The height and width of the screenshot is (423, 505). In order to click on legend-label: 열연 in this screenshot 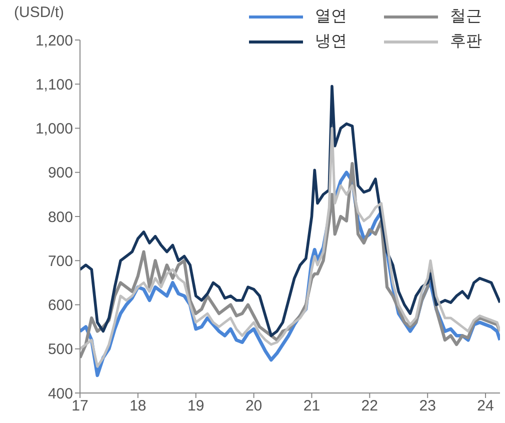, I will do `click(331, 17)`.